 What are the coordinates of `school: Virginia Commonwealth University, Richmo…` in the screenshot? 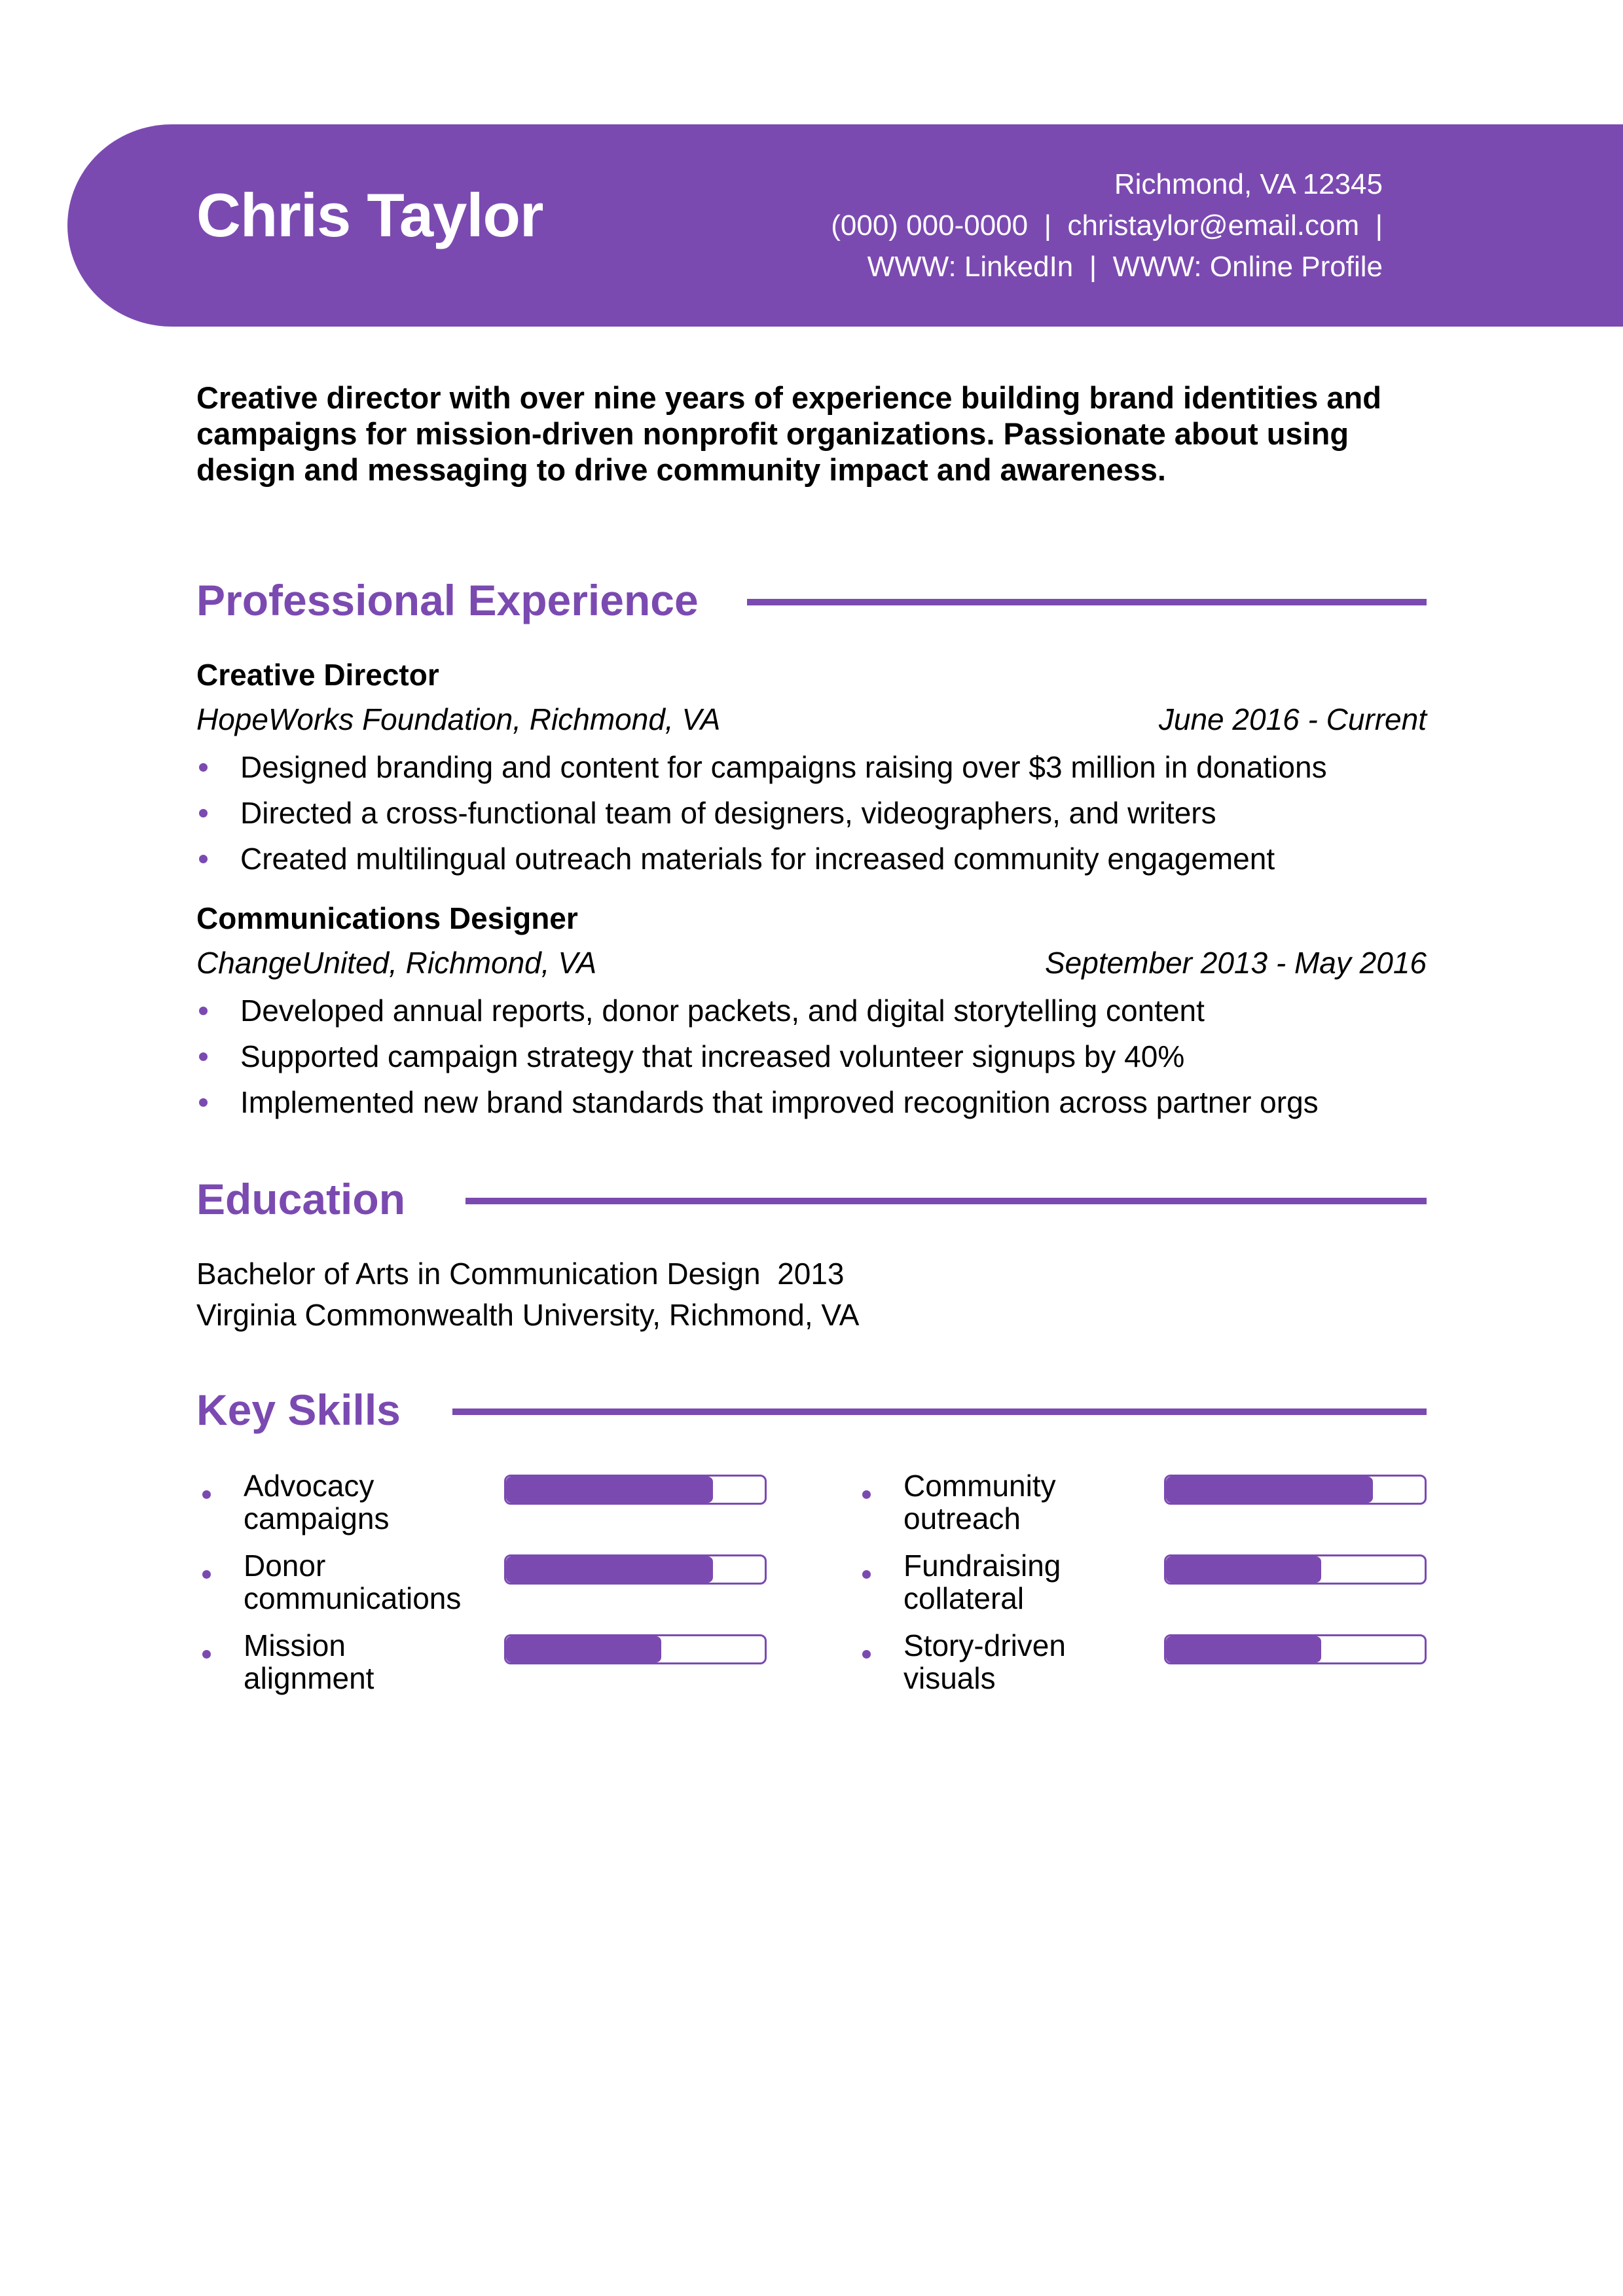 It's located at (528, 1315).